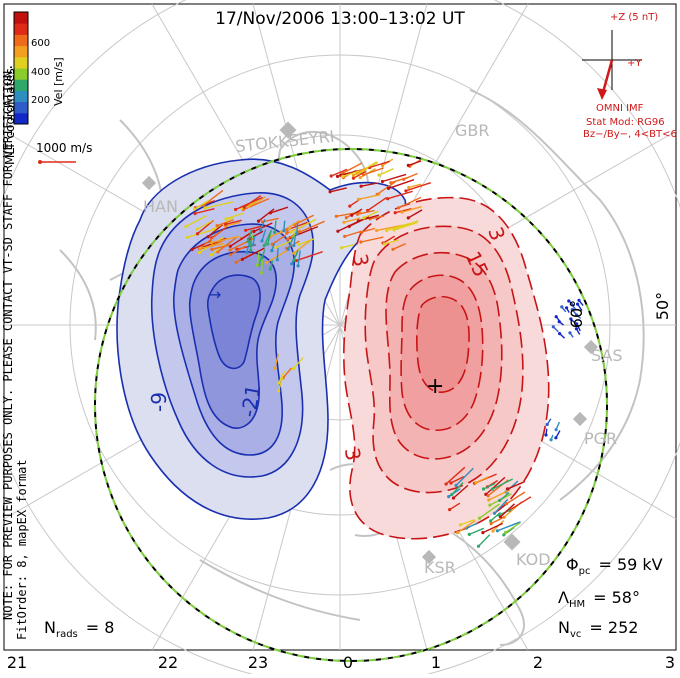 Image resolution: width=680 pixels, height=678 pixels. I want to click on mlt-tick-label: 2, so click(538, 662).